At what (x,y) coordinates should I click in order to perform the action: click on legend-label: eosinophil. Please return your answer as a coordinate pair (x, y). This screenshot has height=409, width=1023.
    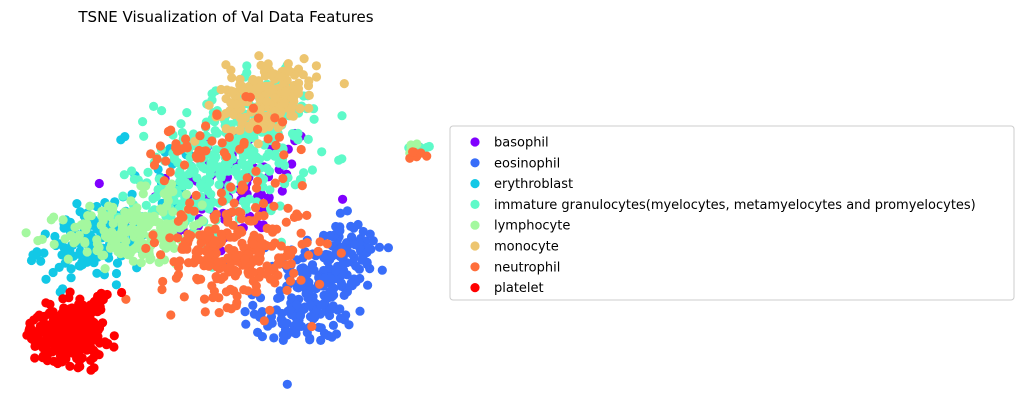
    Looking at the image, I should click on (527, 163).